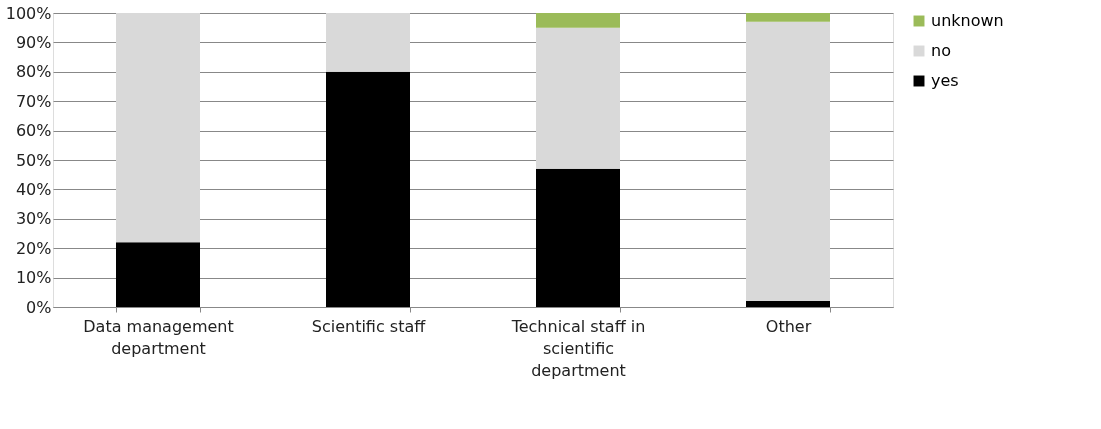 The height and width of the screenshot is (429, 1101). What do you see at coordinates (33, 101) in the screenshot?
I see `y-tick-label: 70%` at bounding box center [33, 101].